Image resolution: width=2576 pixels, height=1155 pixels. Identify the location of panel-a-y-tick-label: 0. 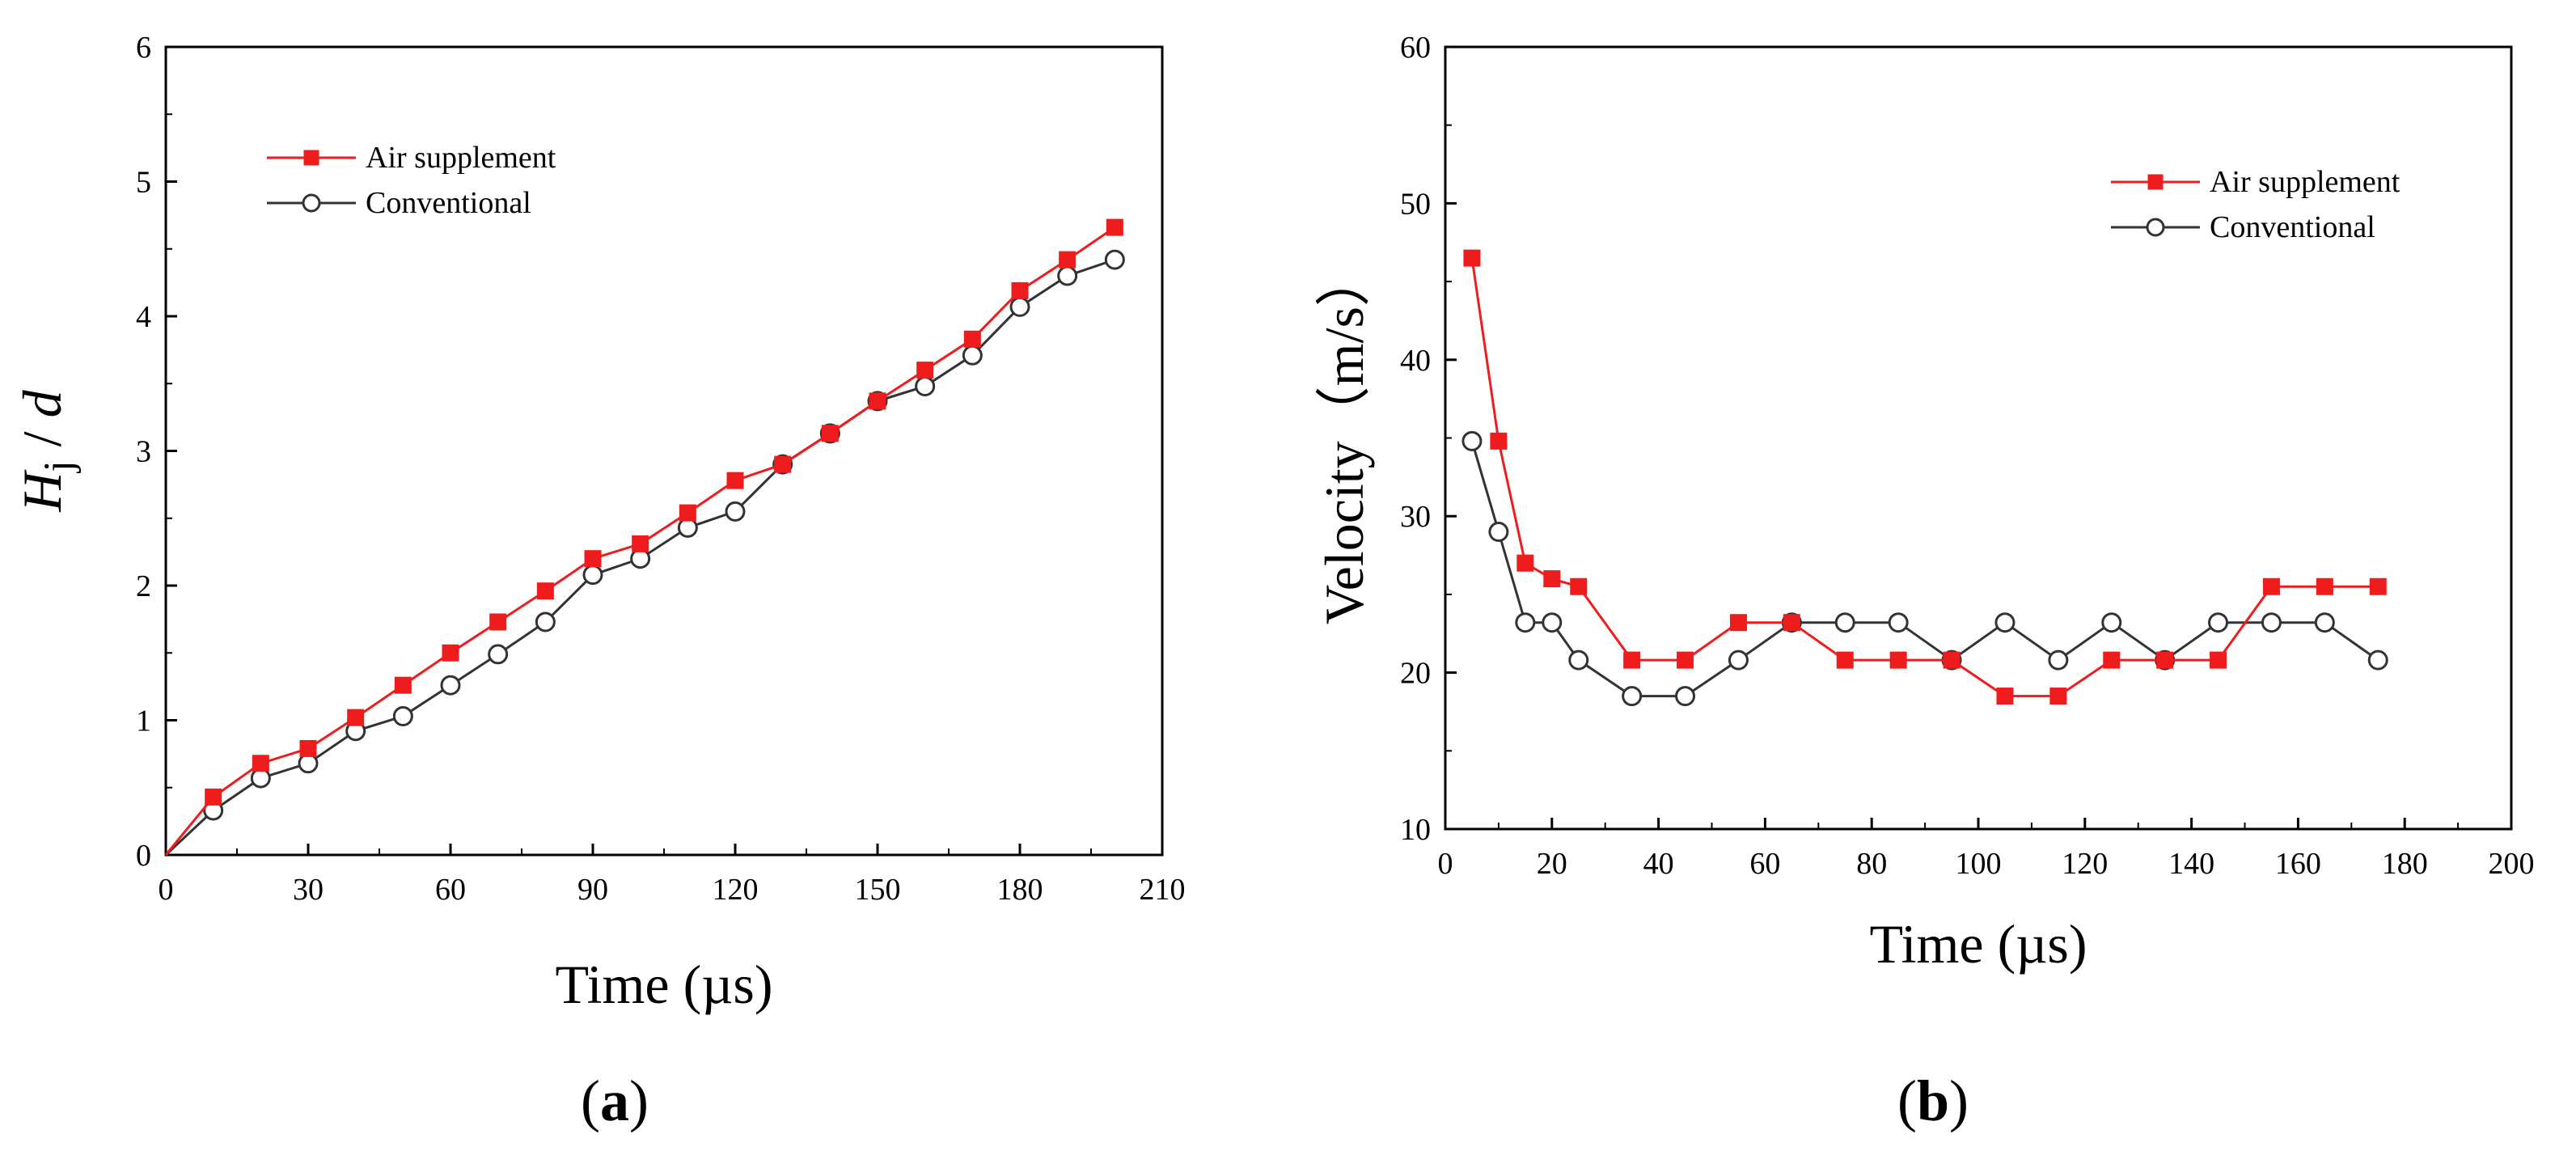
(143, 856).